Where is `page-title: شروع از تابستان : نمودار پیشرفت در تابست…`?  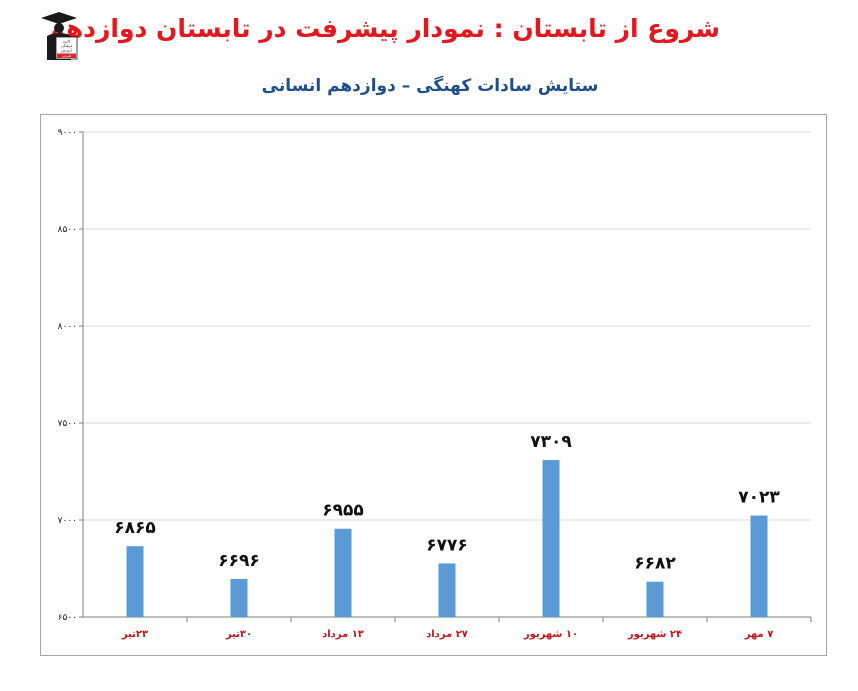
page-title: شروع از تابستان : نمودار پیشرفت در تابست… is located at coordinates (383, 28).